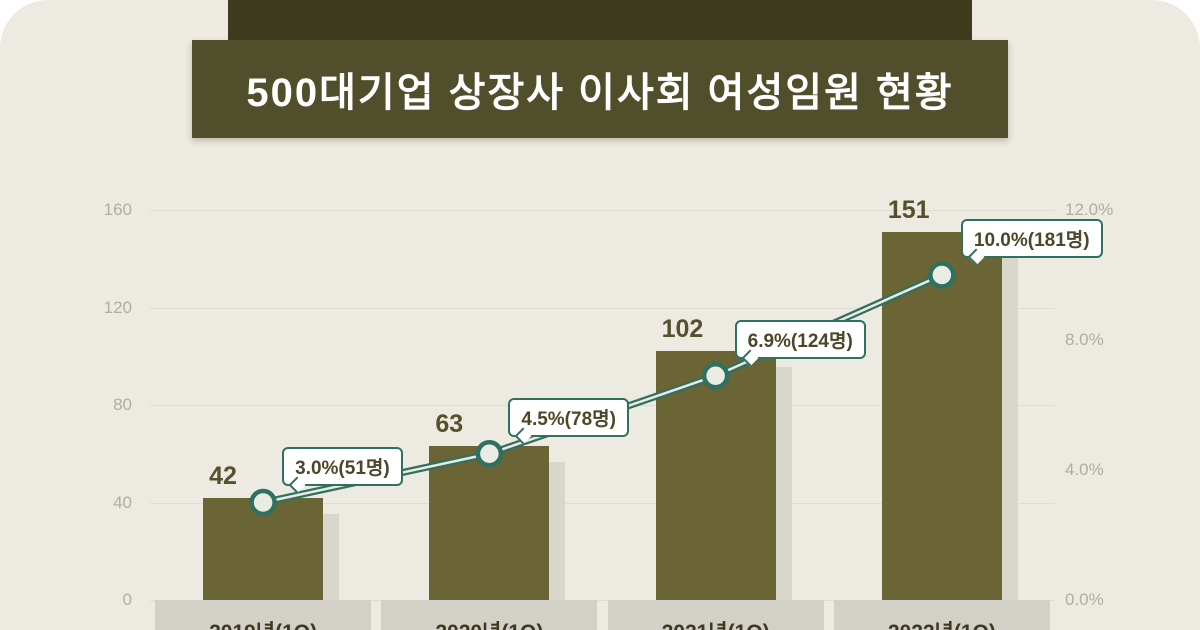 The image size is (1200, 630). What do you see at coordinates (1084, 339) in the screenshot?
I see `right-axis-tick: 8.0%` at bounding box center [1084, 339].